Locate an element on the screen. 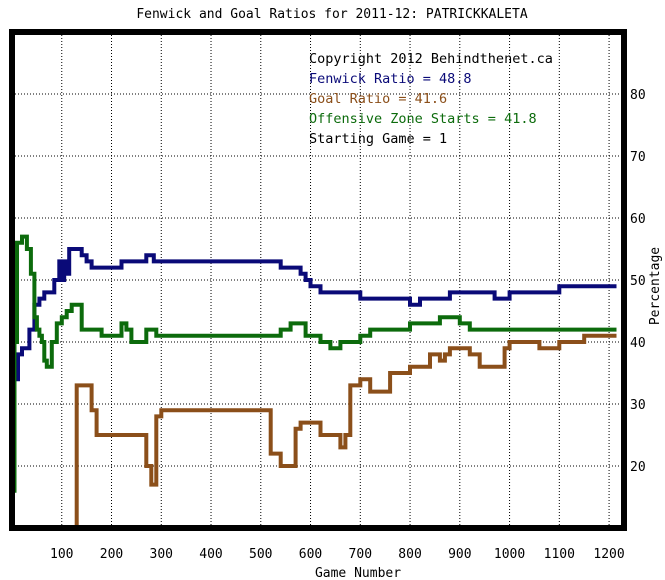 The height and width of the screenshot is (580, 665). y-tick-label: 50 is located at coordinates (638, 281).